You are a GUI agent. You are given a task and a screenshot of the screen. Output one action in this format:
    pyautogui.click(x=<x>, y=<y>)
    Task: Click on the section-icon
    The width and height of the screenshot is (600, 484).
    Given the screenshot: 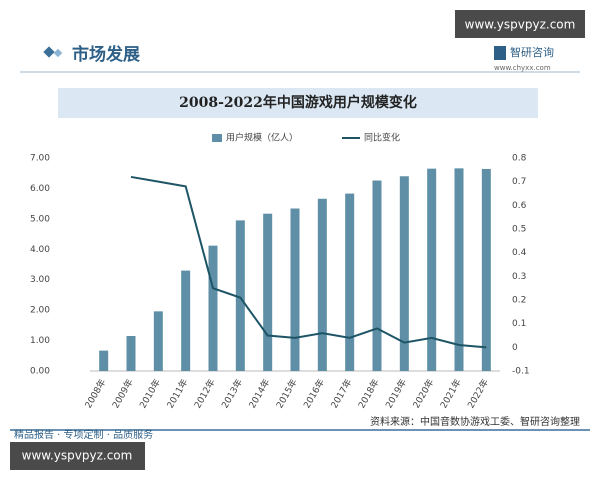 What is the action you would take?
    pyautogui.click(x=53, y=52)
    